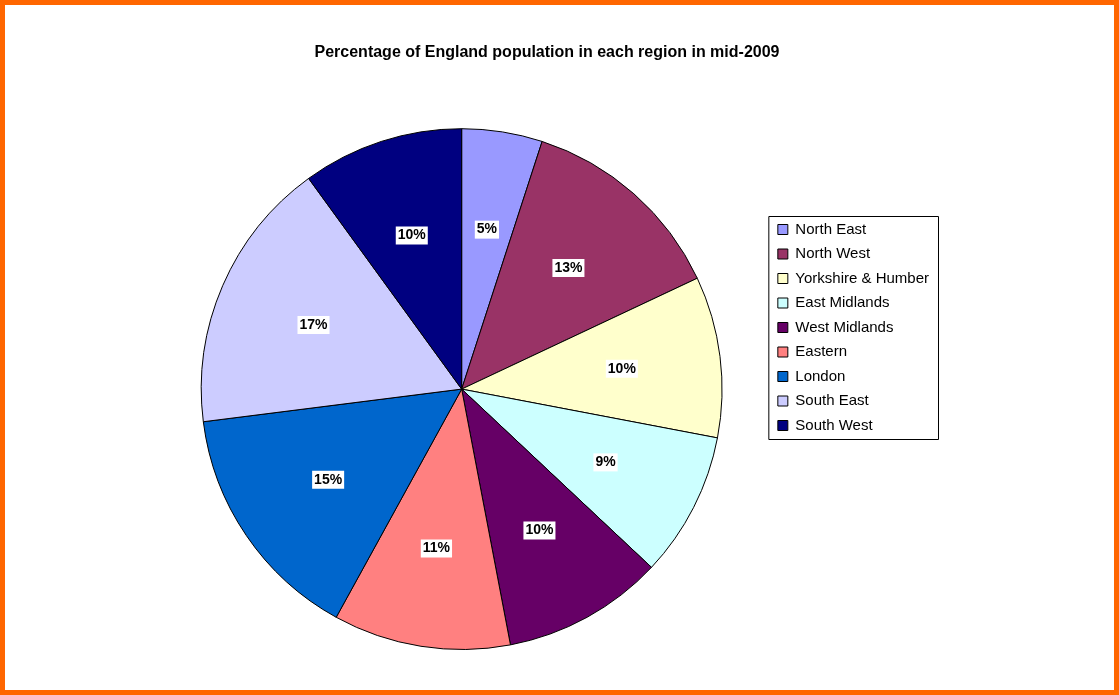  What do you see at coordinates (834, 424) in the screenshot?
I see `legend-label: South West` at bounding box center [834, 424].